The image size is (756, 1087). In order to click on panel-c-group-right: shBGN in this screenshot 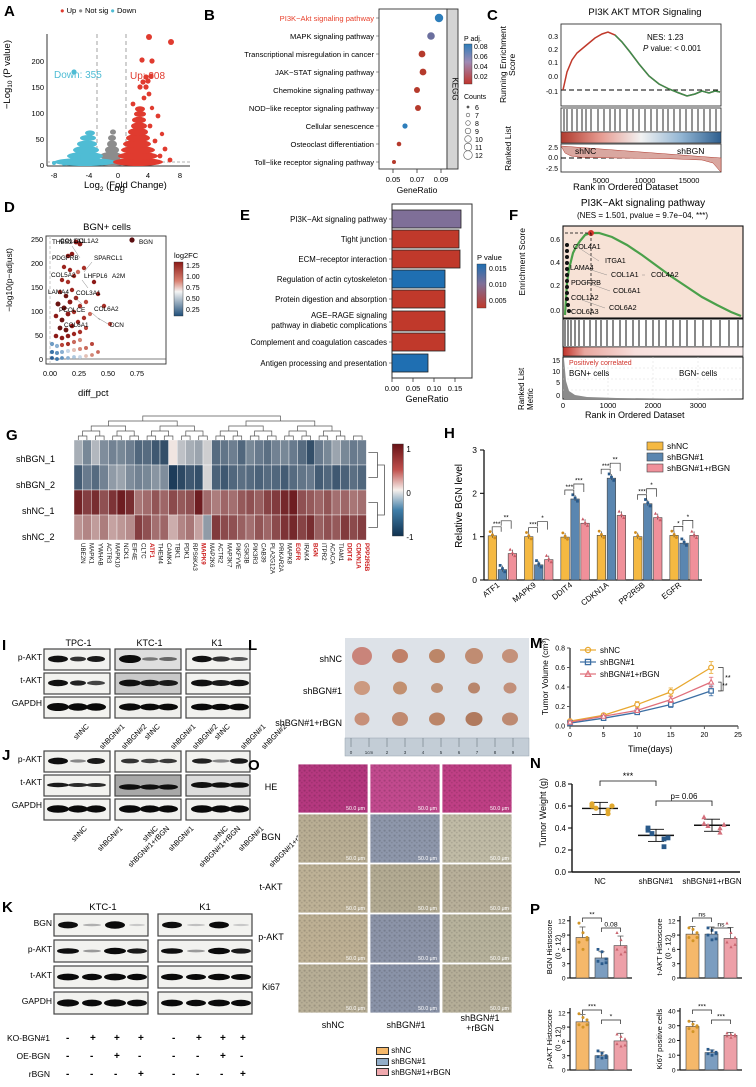, I will do `click(690, 151)`.